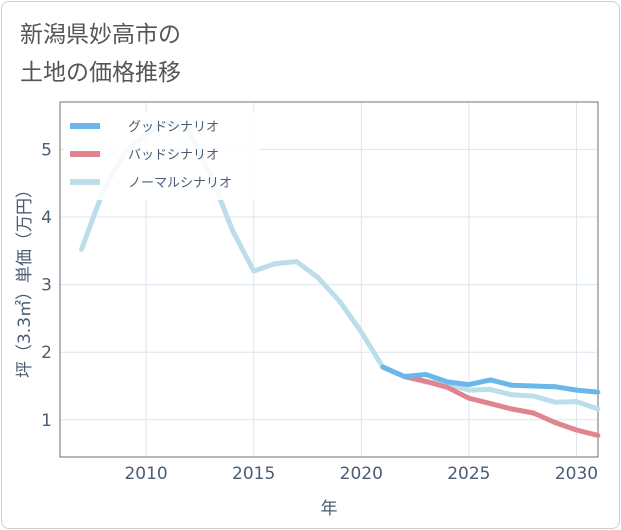  I want to click on y-axis-ticks: 1 2 3 4 5, so click(46, 285).